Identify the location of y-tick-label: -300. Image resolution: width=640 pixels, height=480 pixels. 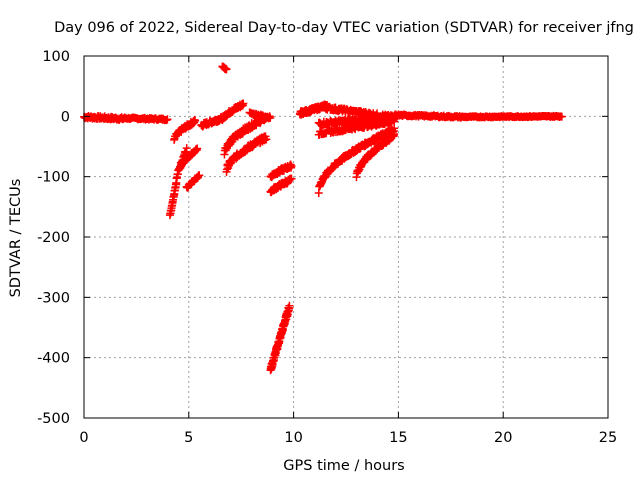
(53, 298).